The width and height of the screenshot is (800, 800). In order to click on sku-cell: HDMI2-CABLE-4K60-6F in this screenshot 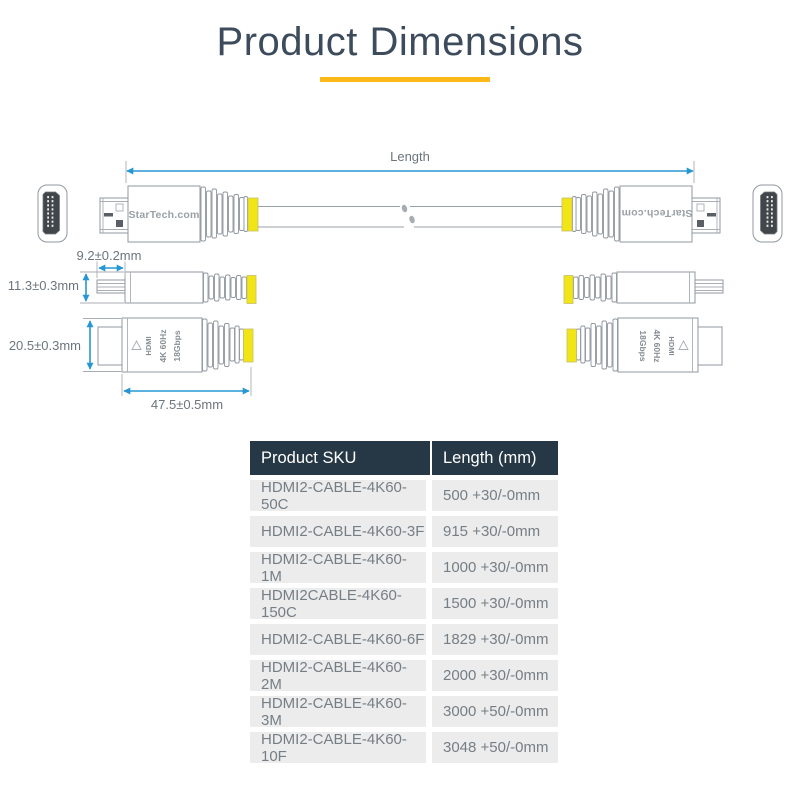, I will do `click(338, 639)`.